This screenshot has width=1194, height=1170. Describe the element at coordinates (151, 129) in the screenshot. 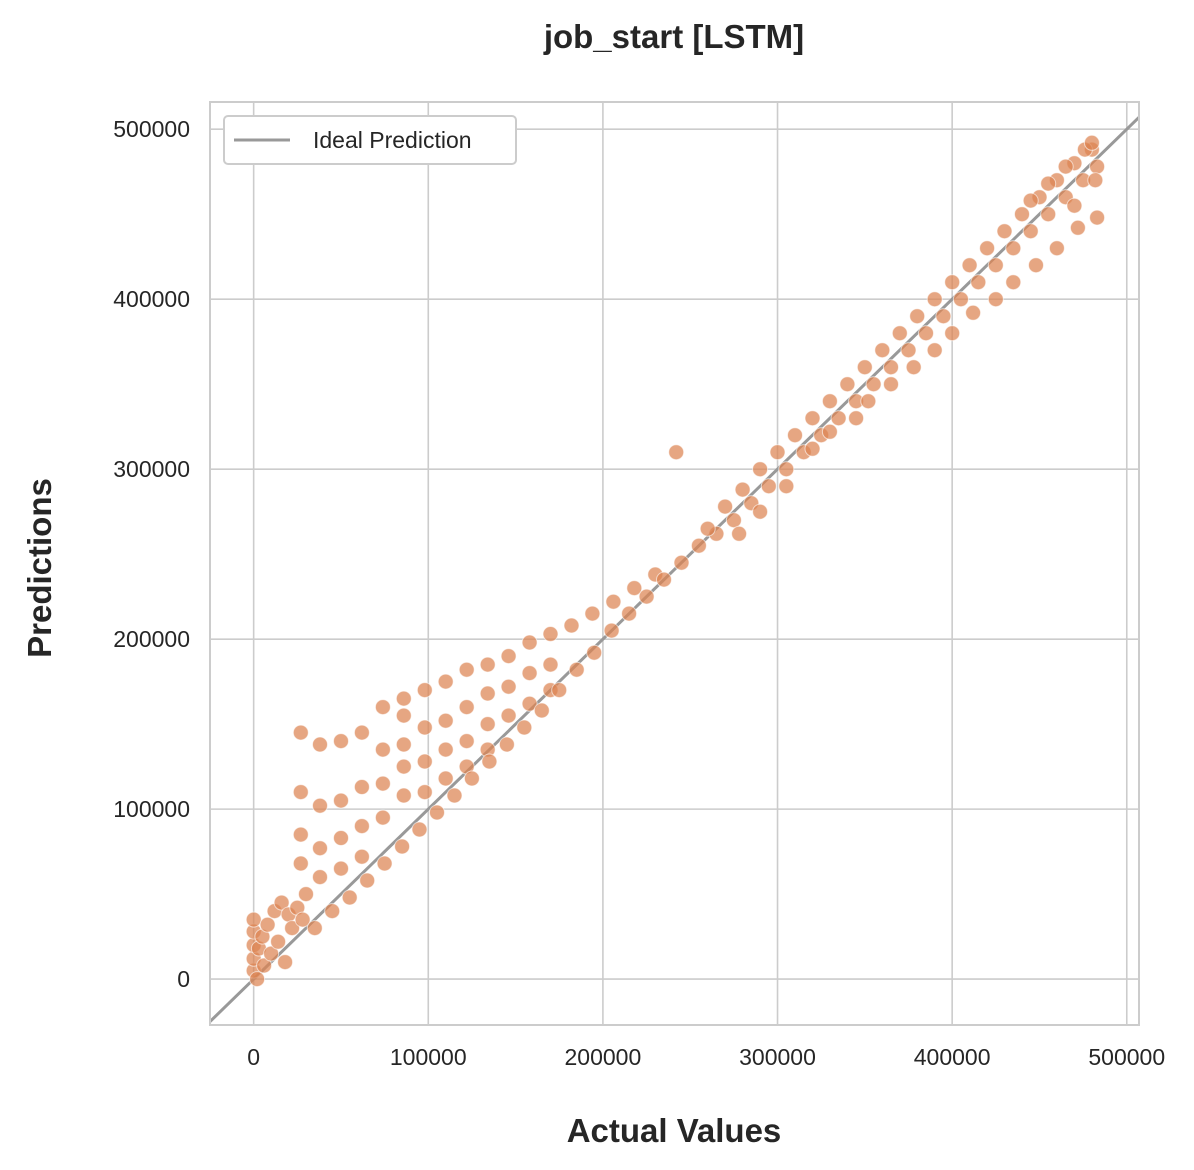

I see `y-tick-label: 500000` at that location.